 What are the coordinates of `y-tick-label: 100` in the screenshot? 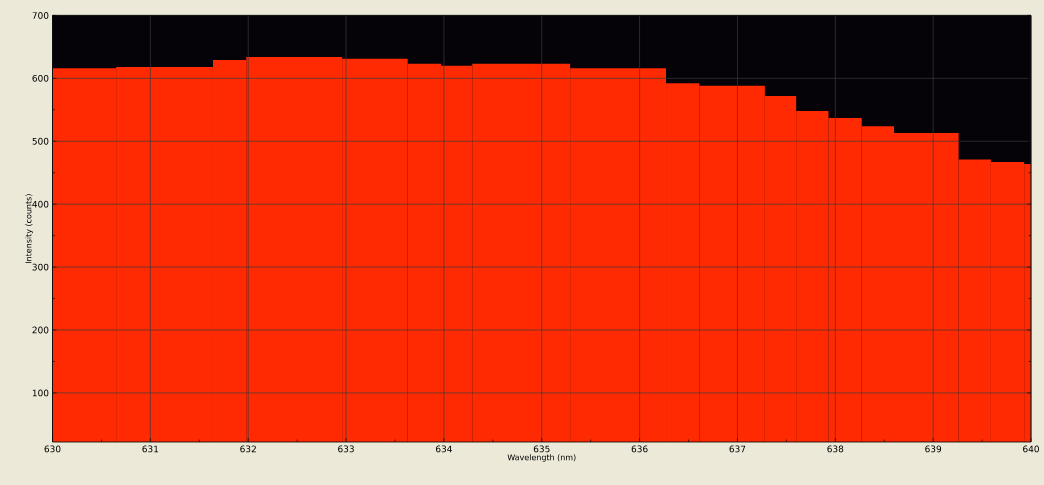 It's located at (40, 393).